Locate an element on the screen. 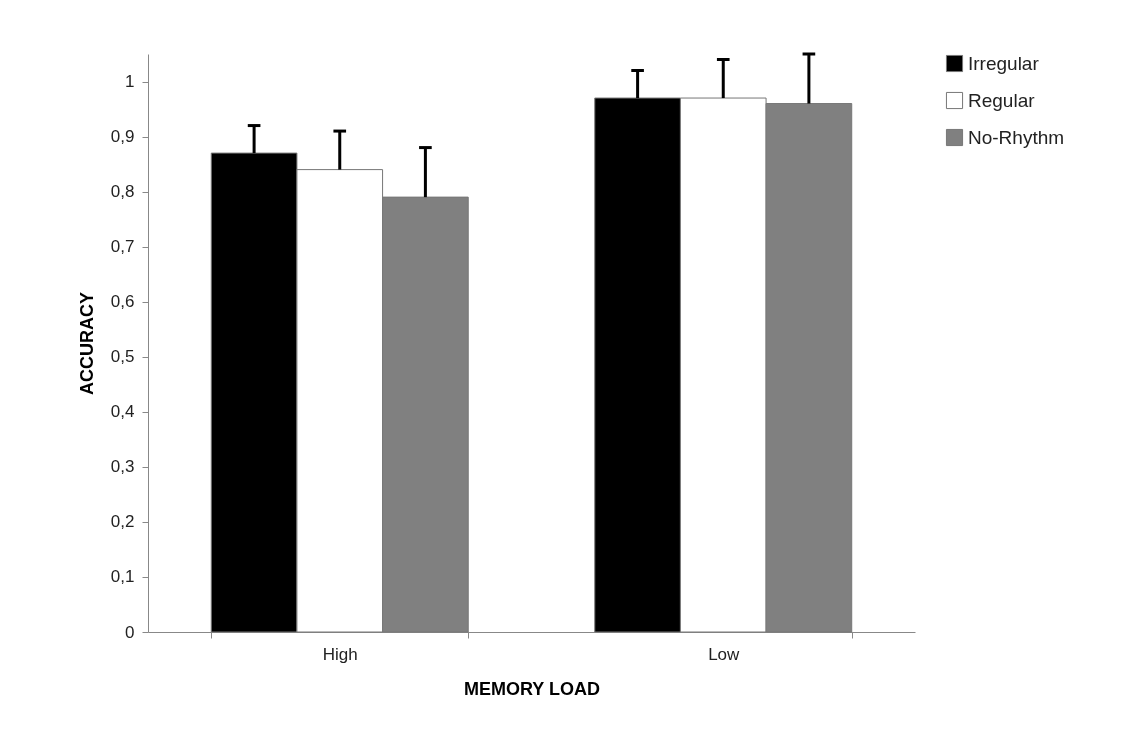 The width and height of the screenshot is (1133, 735). x-tick-label: Low is located at coordinates (724, 654).